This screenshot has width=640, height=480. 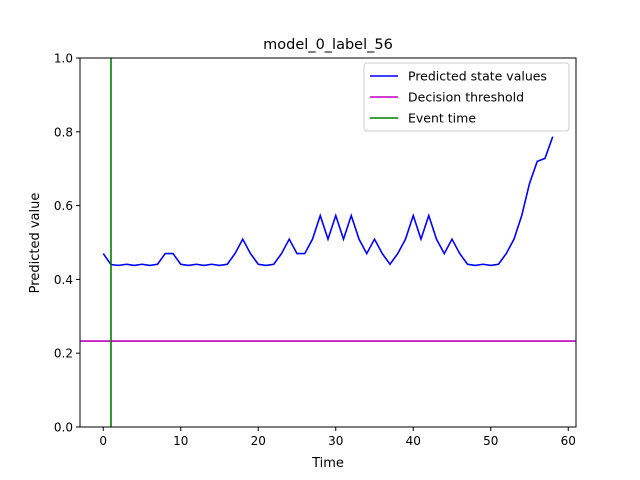 I want to click on x-axis-label: Time, so click(x=327, y=463).